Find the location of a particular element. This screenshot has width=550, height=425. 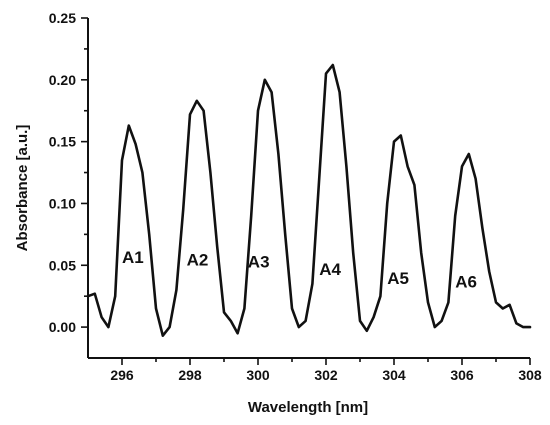

peak-label: A5 is located at coordinates (398, 278).